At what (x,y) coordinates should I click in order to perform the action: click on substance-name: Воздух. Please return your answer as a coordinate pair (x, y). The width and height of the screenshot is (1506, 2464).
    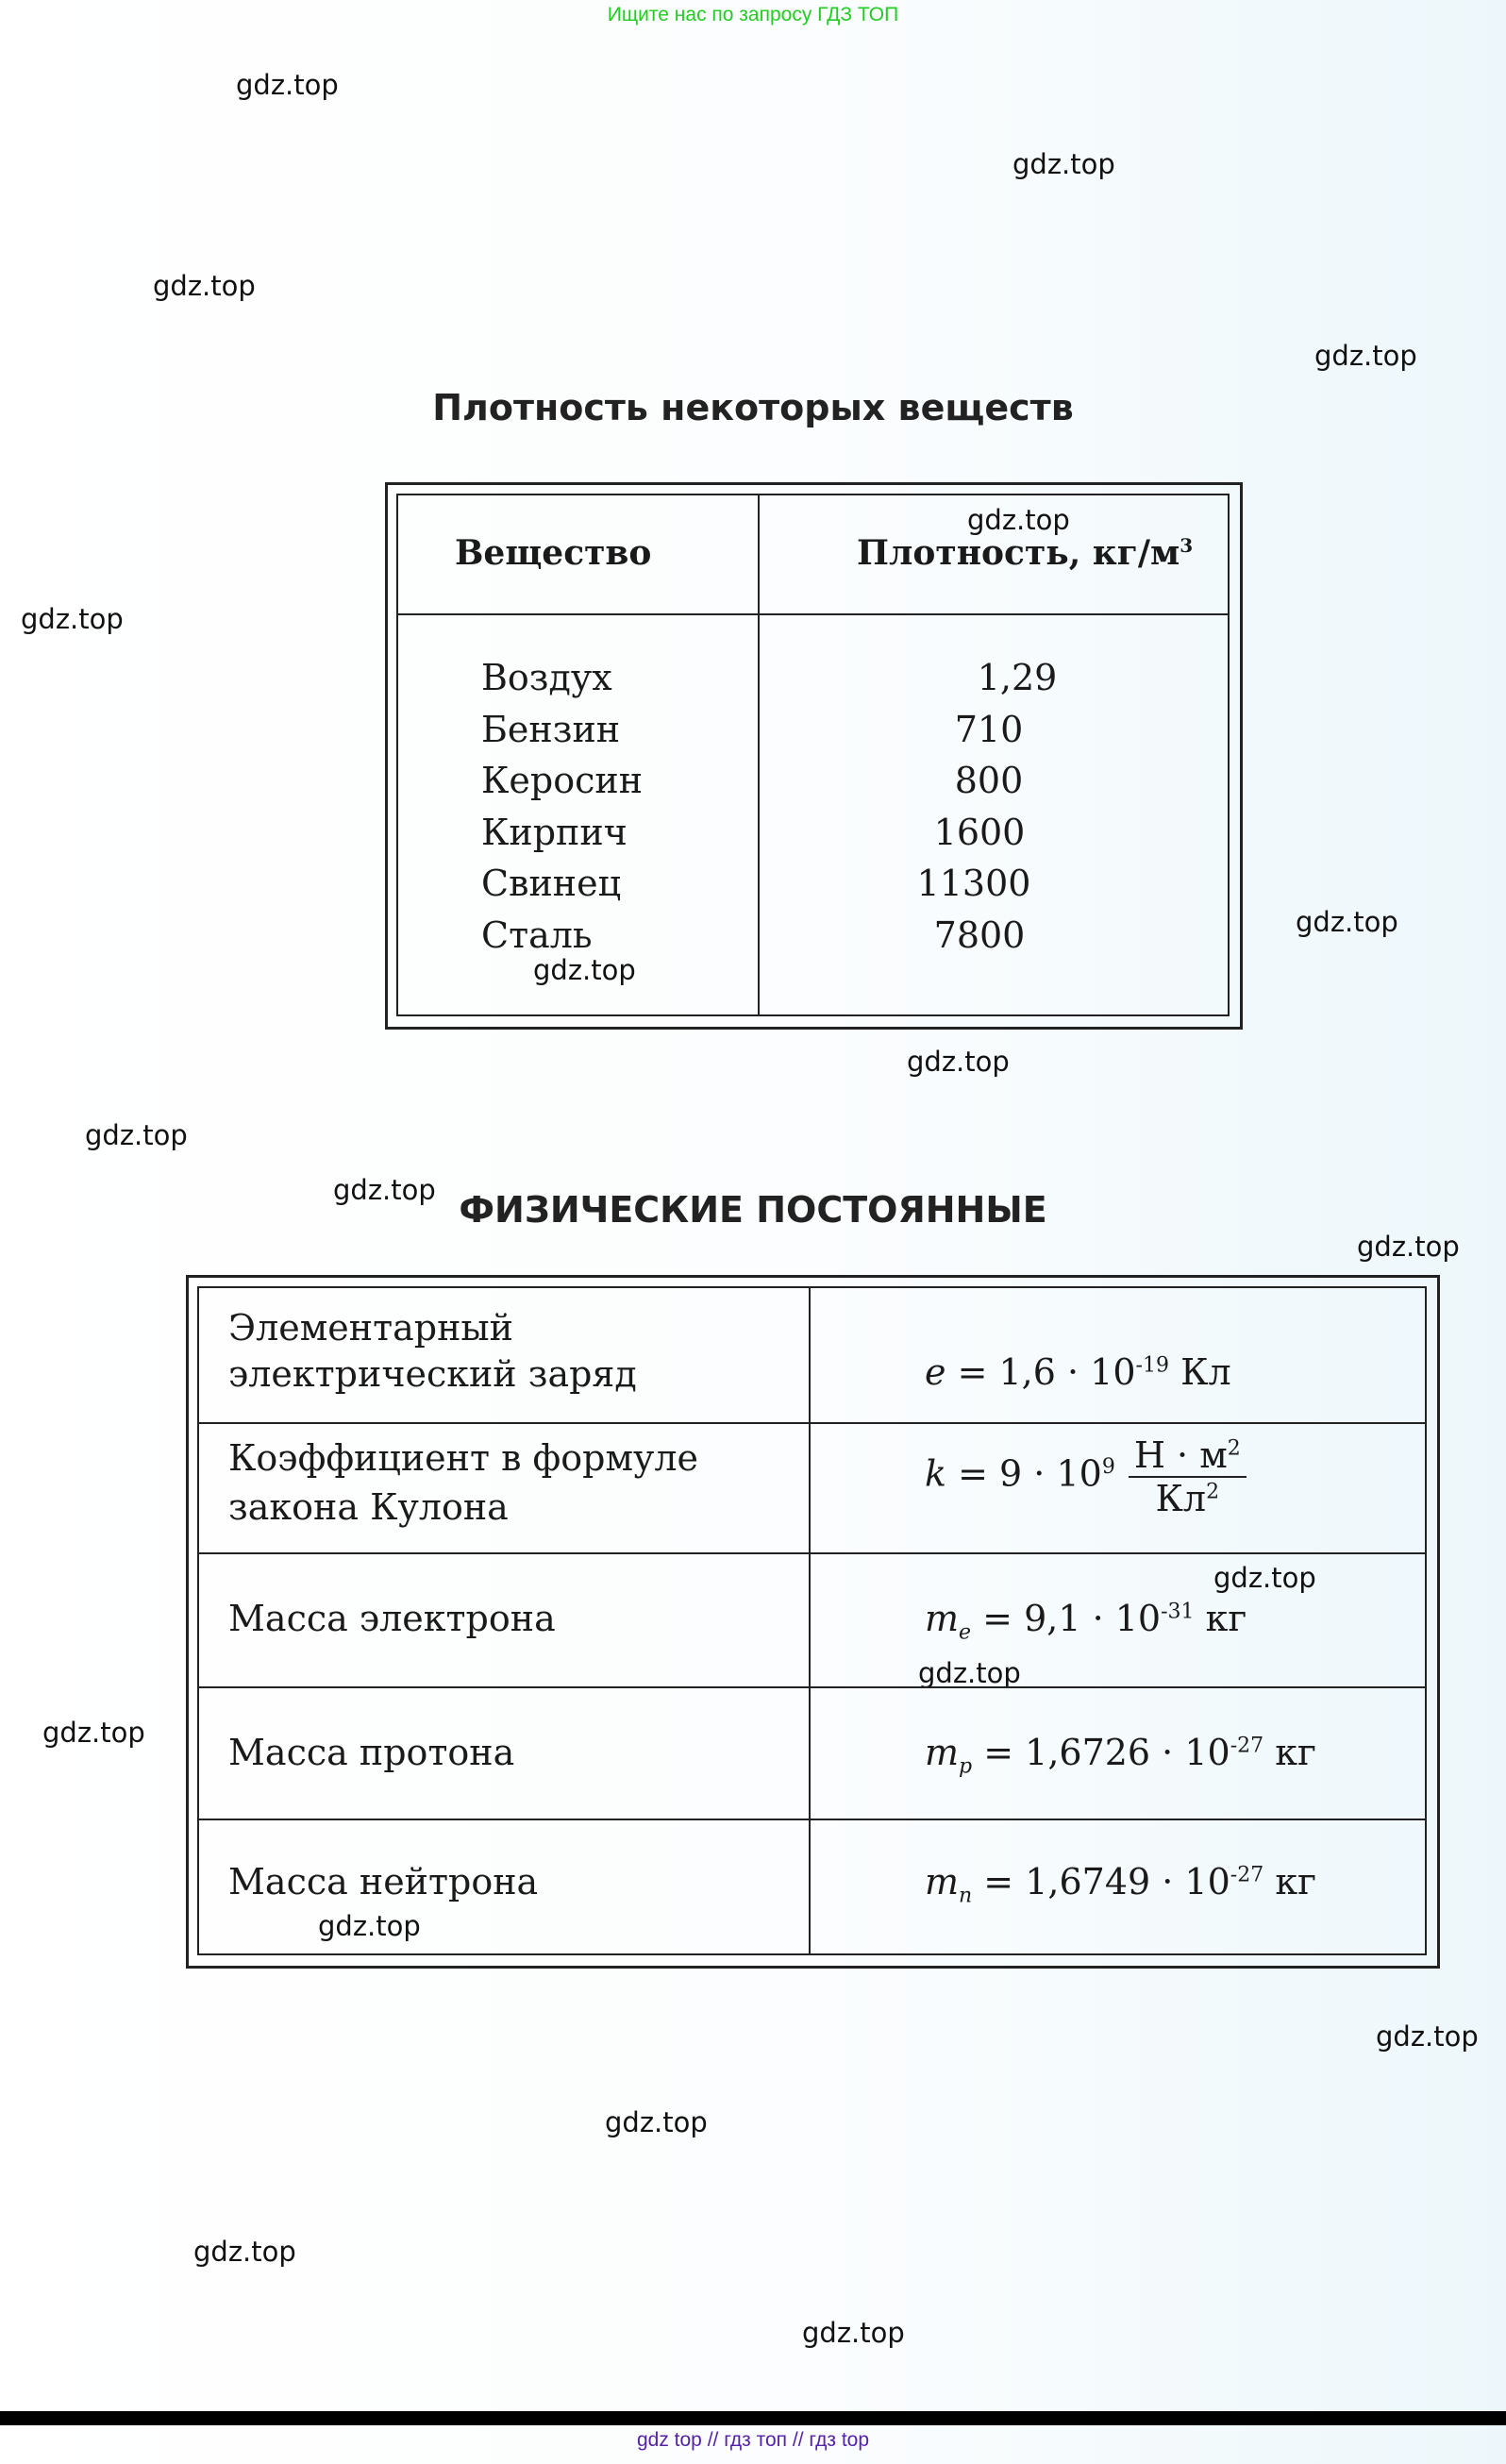
    Looking at the image, I should click on (546, 677).